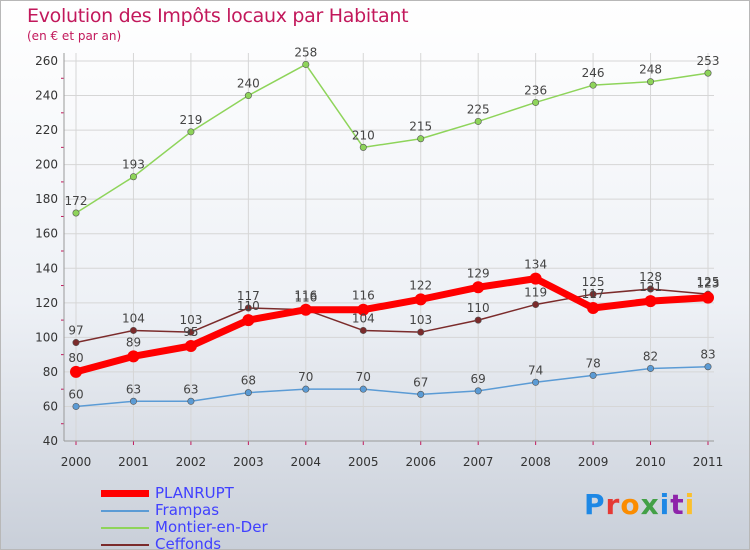  I want to click on y-tick-label: 80, so click(50, 372).